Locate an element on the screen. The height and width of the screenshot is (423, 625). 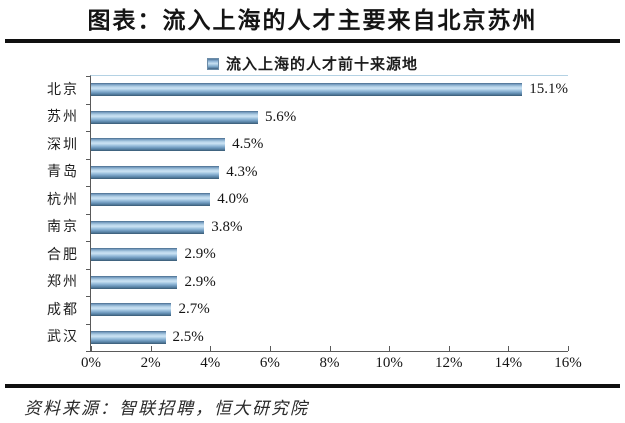
top-divider is located at coordinates (312, 41).